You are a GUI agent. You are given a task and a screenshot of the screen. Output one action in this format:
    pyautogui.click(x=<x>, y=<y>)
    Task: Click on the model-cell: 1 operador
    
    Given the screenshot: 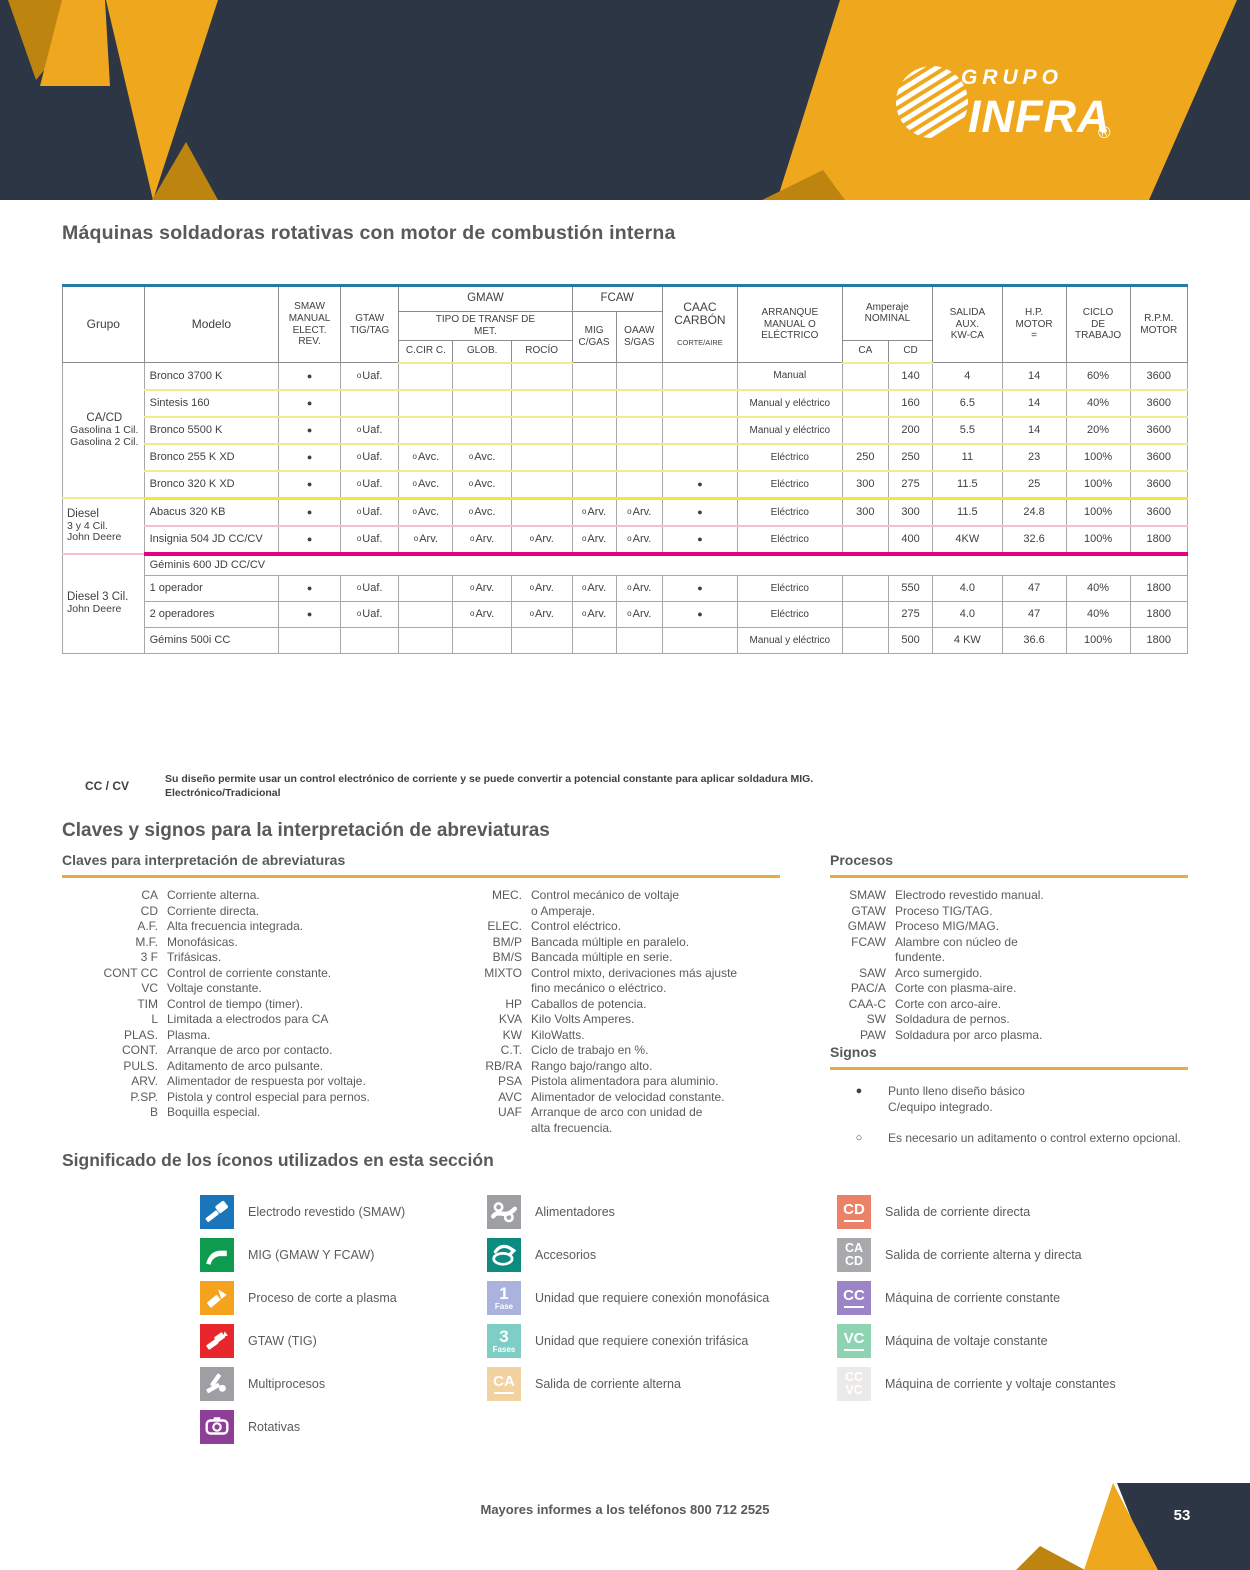 What is the action you would take?
    pyautogui.click(x=211, y=588)
    